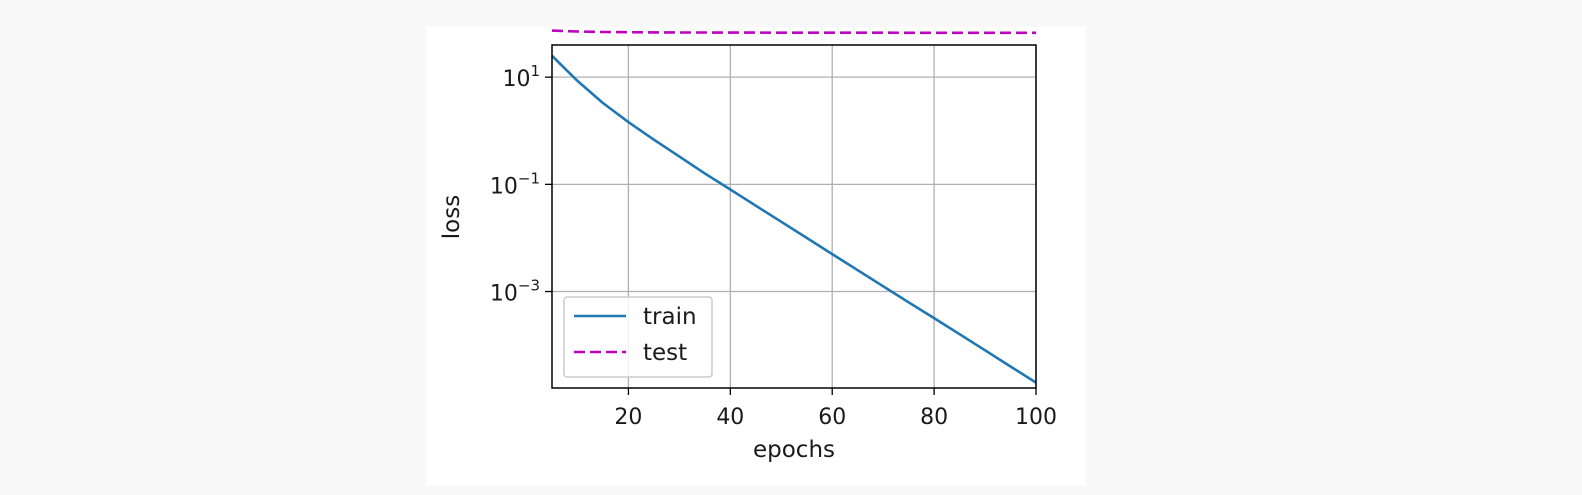  What do you see at coordinates (730, 417) in the screenshot?
I see `x-tick-label: 40` at bounding box center [730, 417].